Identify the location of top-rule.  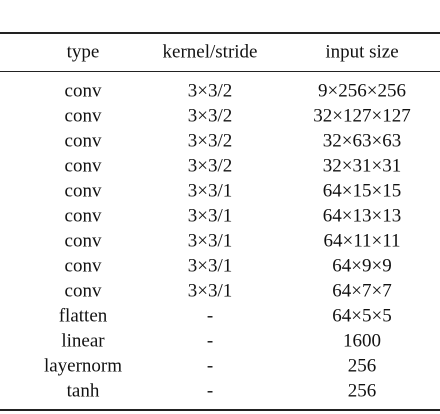
(220, 33).